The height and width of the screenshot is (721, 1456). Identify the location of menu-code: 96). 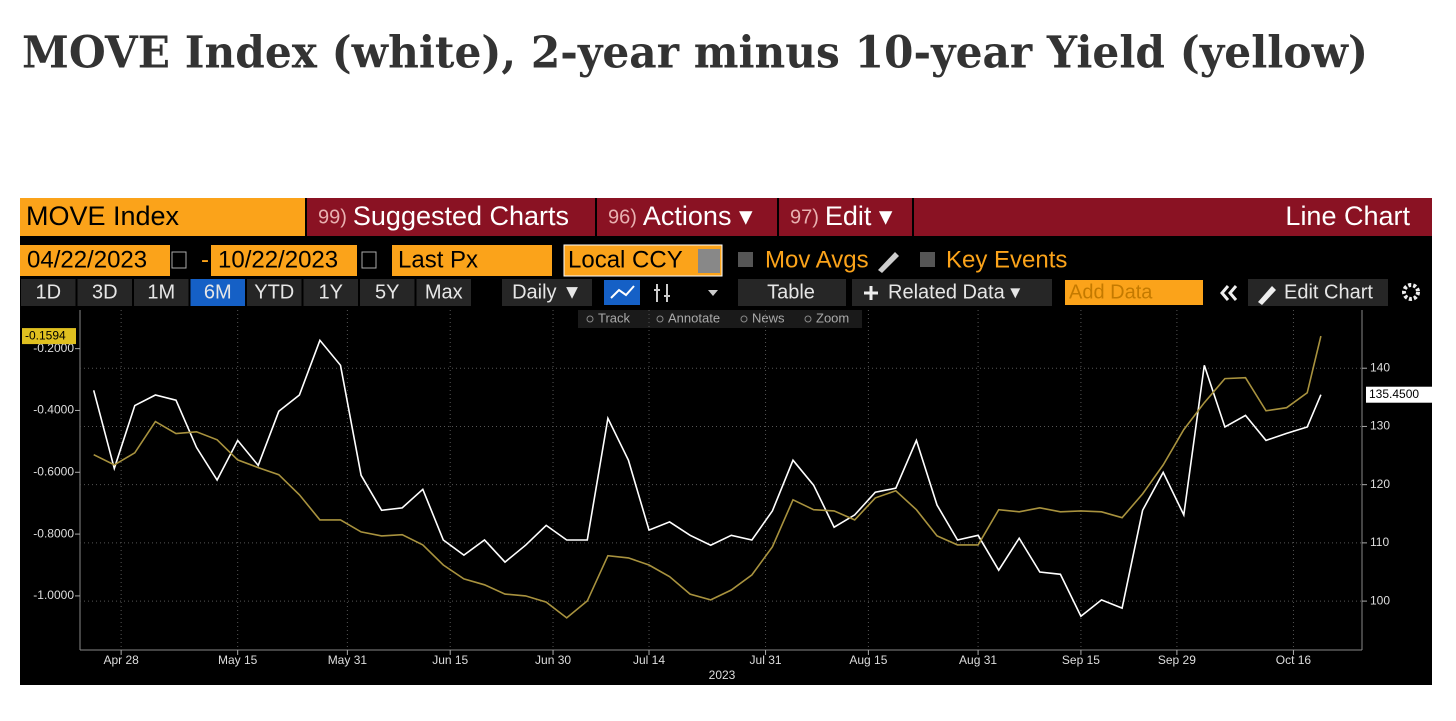
(622, 217).